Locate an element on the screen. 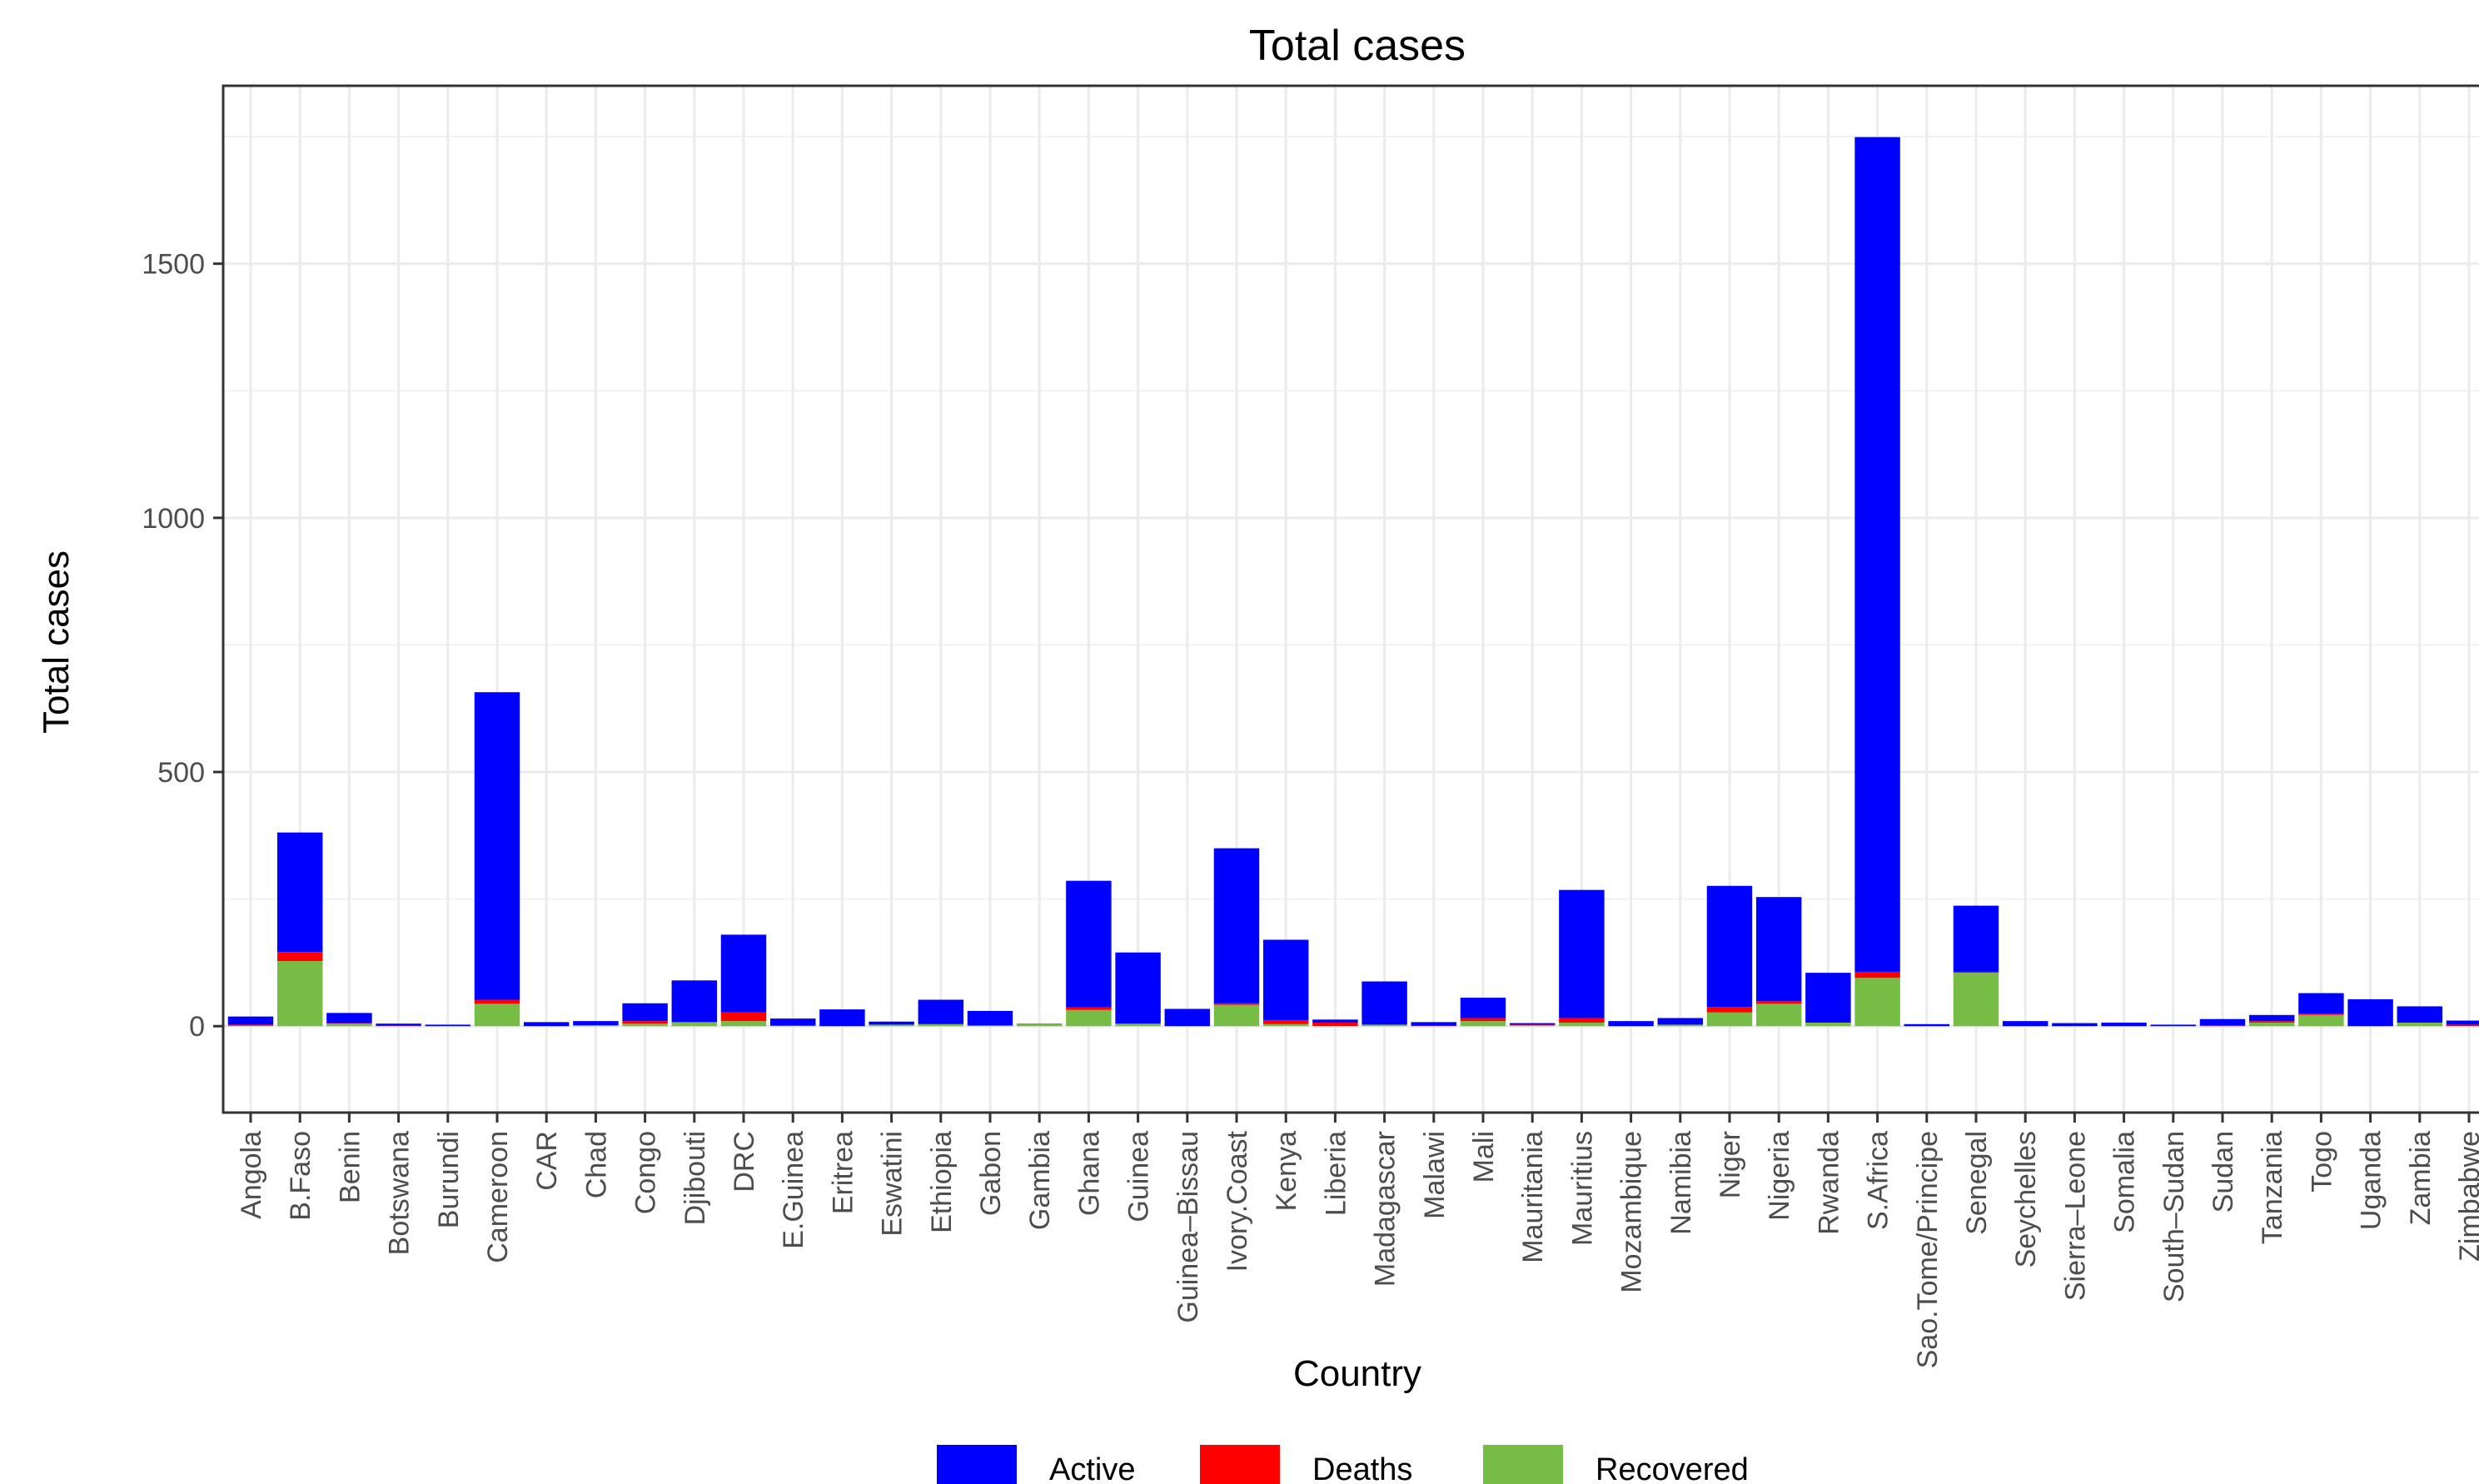  bar-deaths-gabon is located at coordinates (990, 1025).